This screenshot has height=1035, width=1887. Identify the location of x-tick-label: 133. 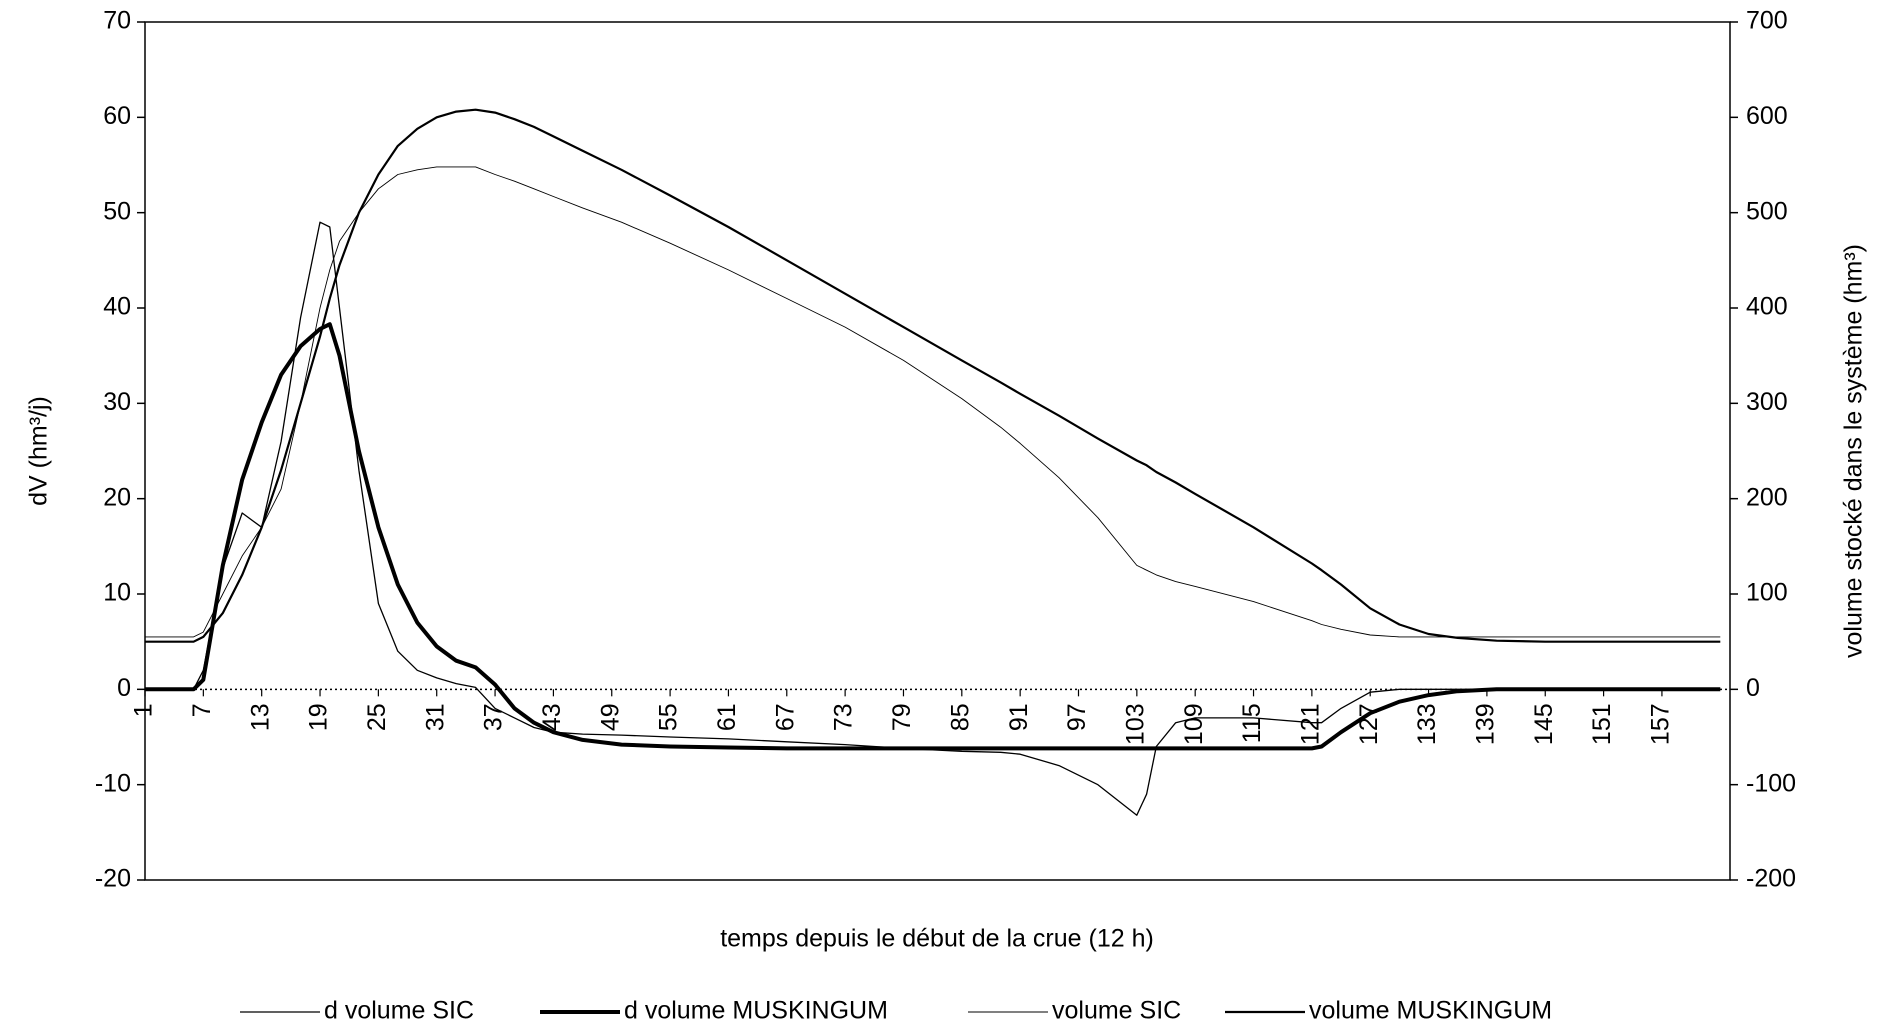
(1427, 724).